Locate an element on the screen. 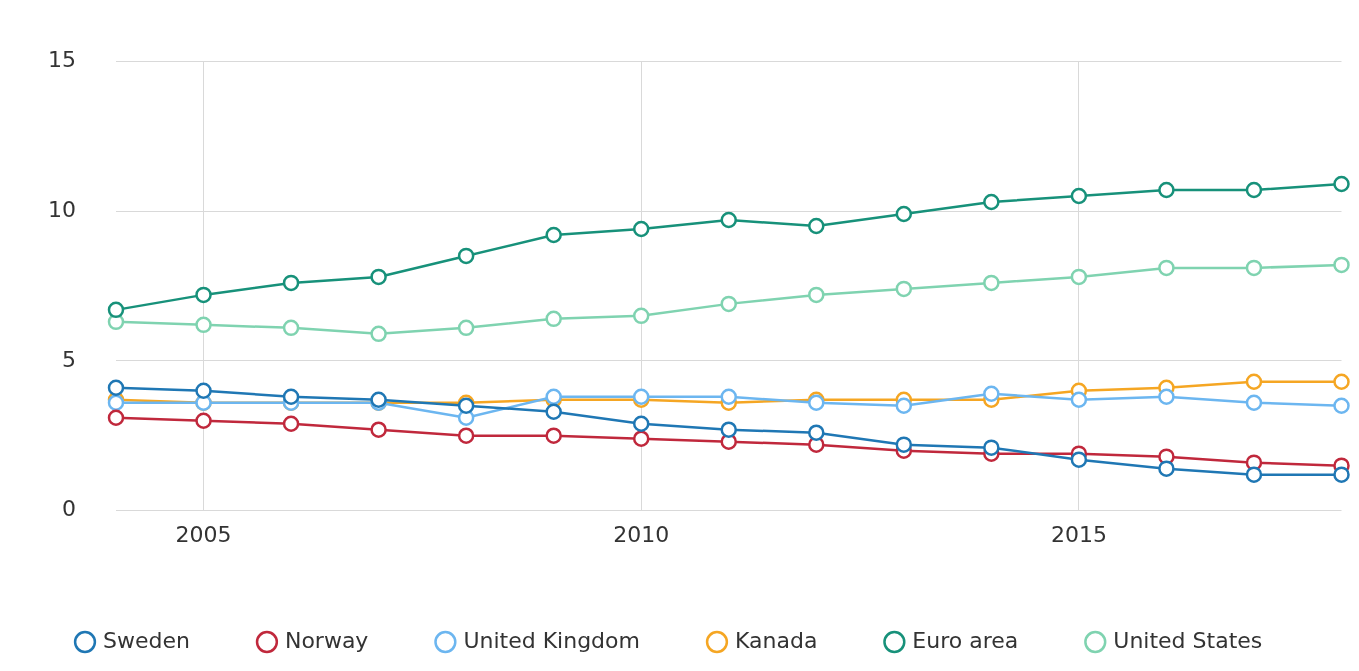  legend-label: Kanada is located at coordinates (776, 640).